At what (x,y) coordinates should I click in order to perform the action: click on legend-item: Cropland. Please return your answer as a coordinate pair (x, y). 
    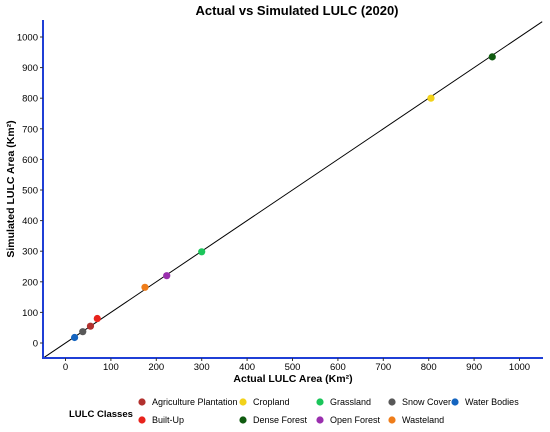
    Looking at the image, I should click on (264, 402).